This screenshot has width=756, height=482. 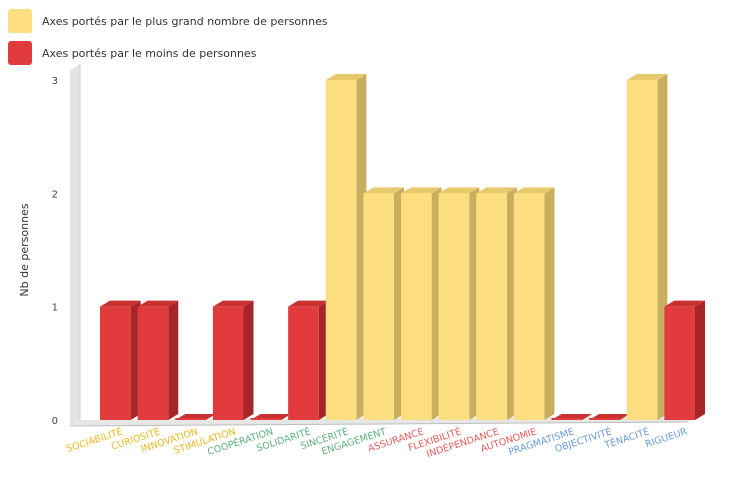 What do you see at coordinates (700, 360) in the screenshot?
I see `bar-low-15-side` at bounding box center [700, 360].